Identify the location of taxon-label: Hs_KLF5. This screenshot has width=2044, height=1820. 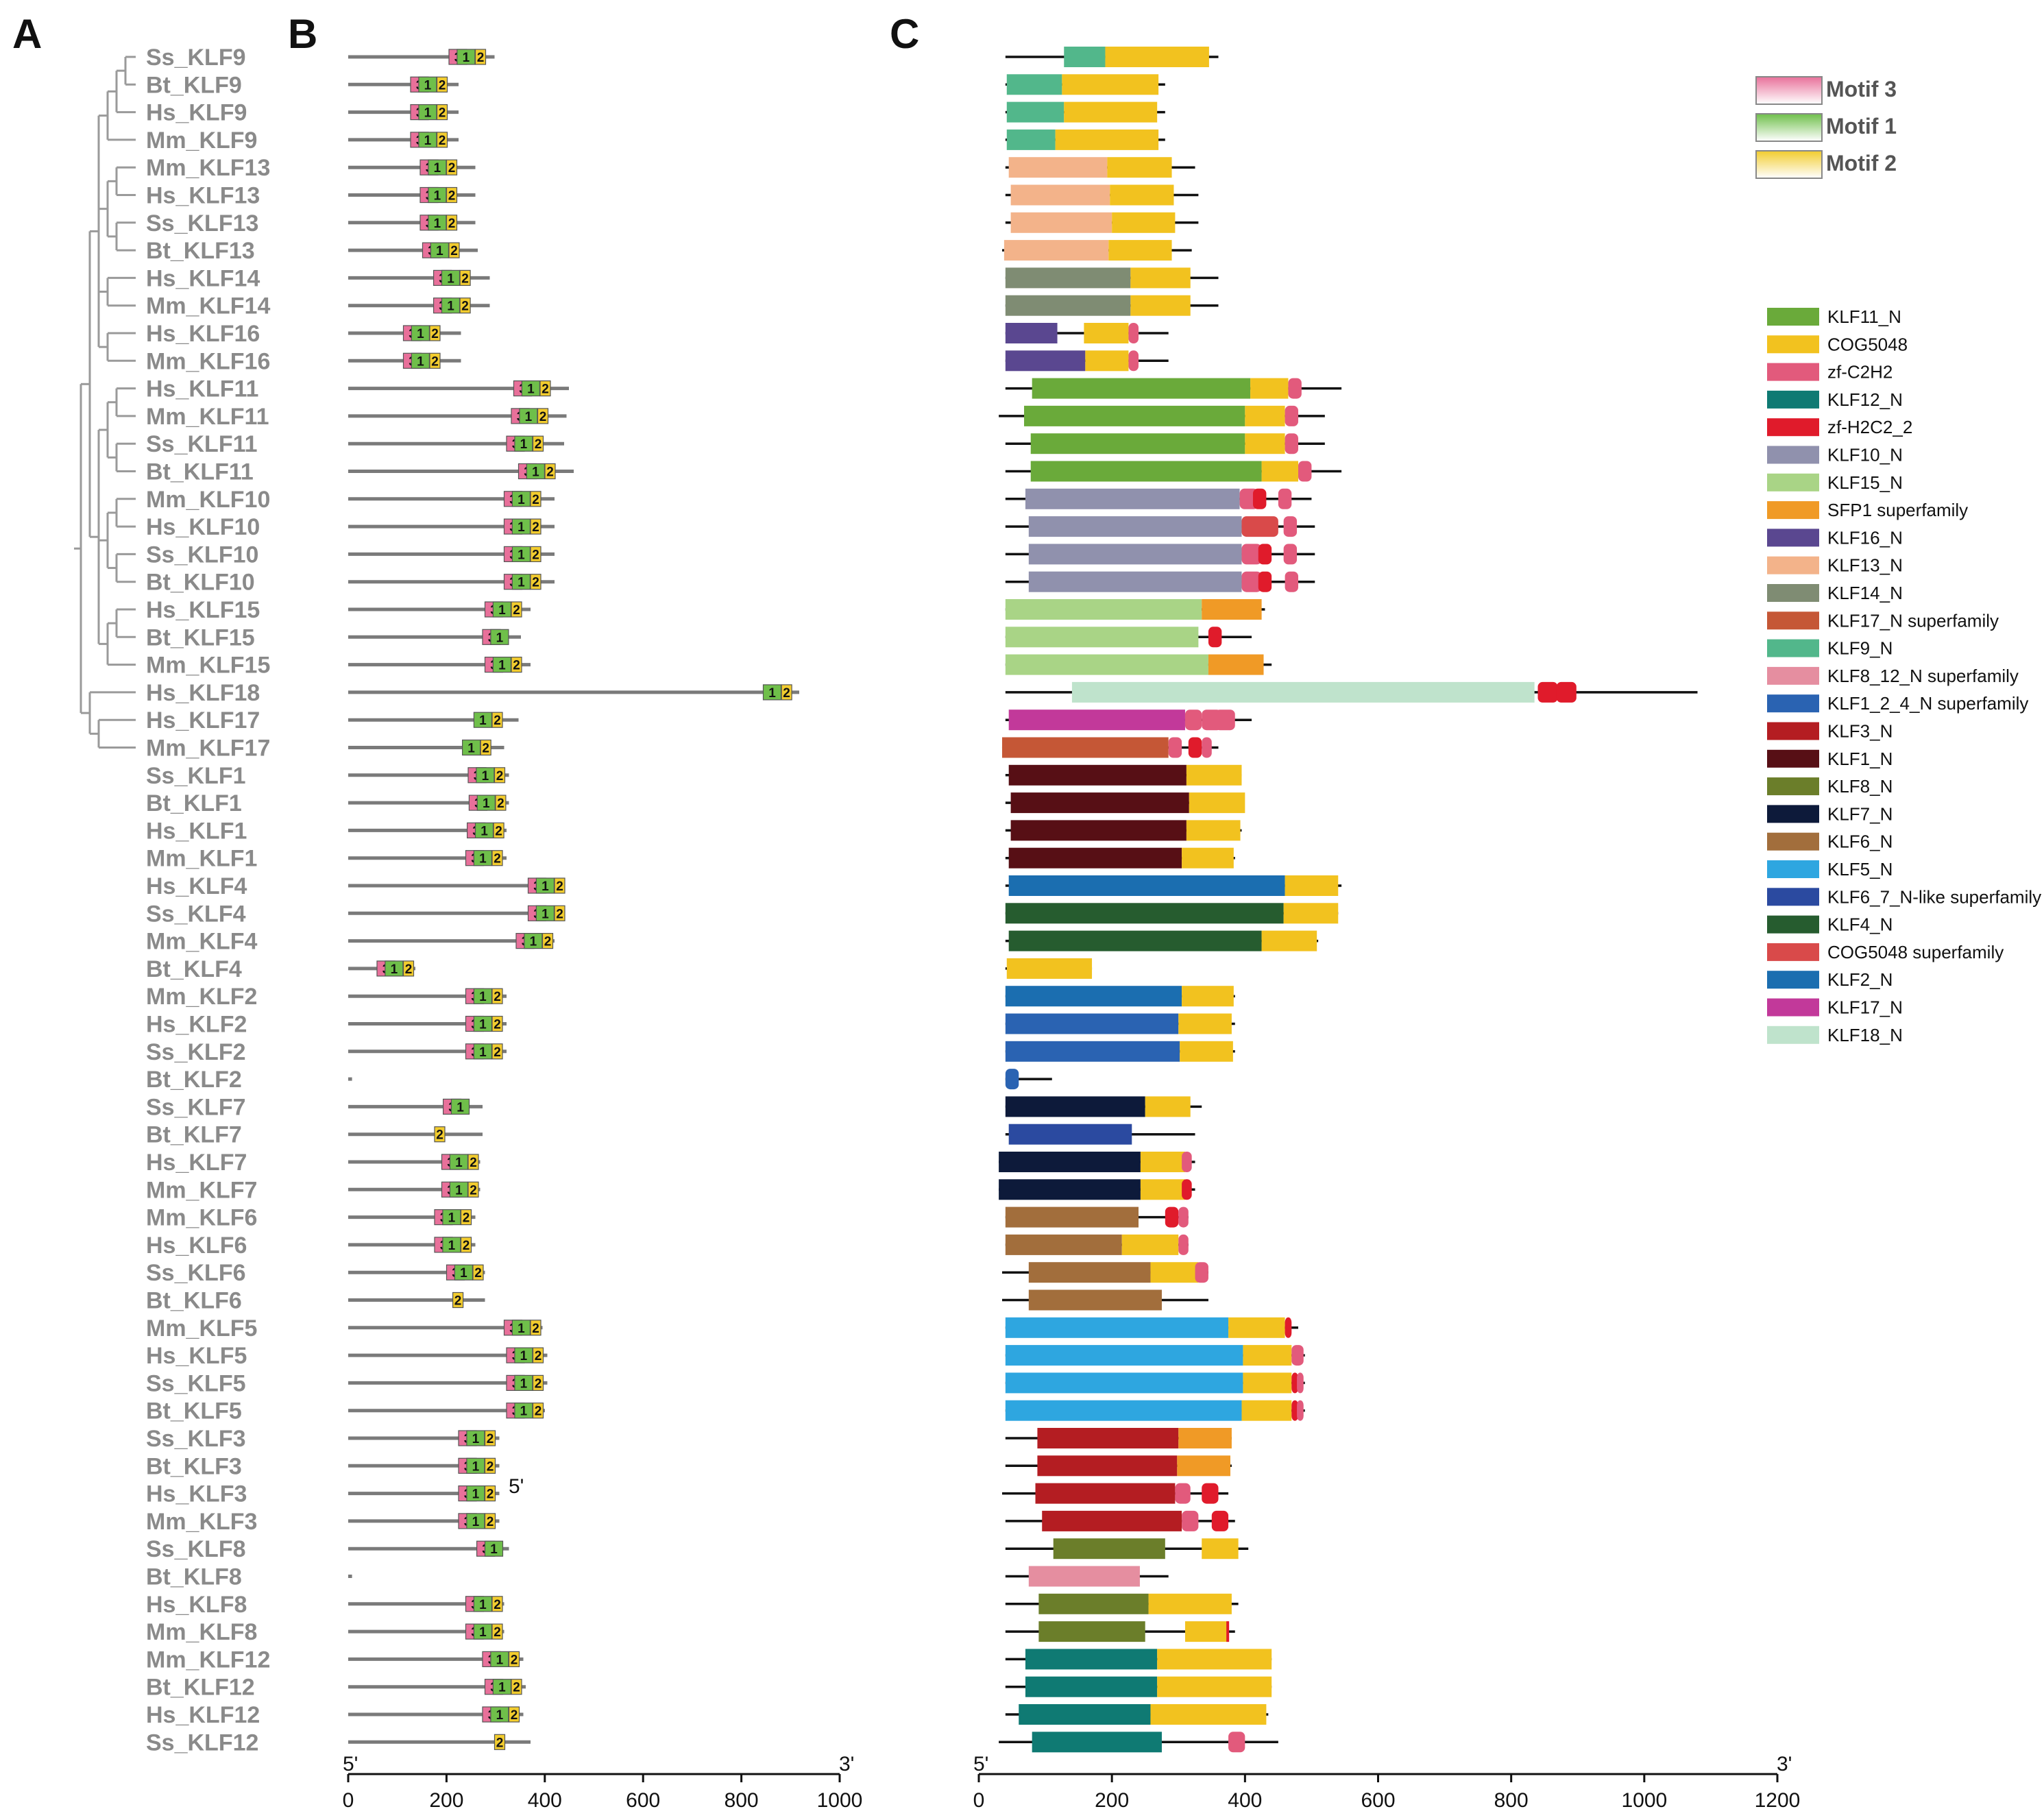
(197, 1356).